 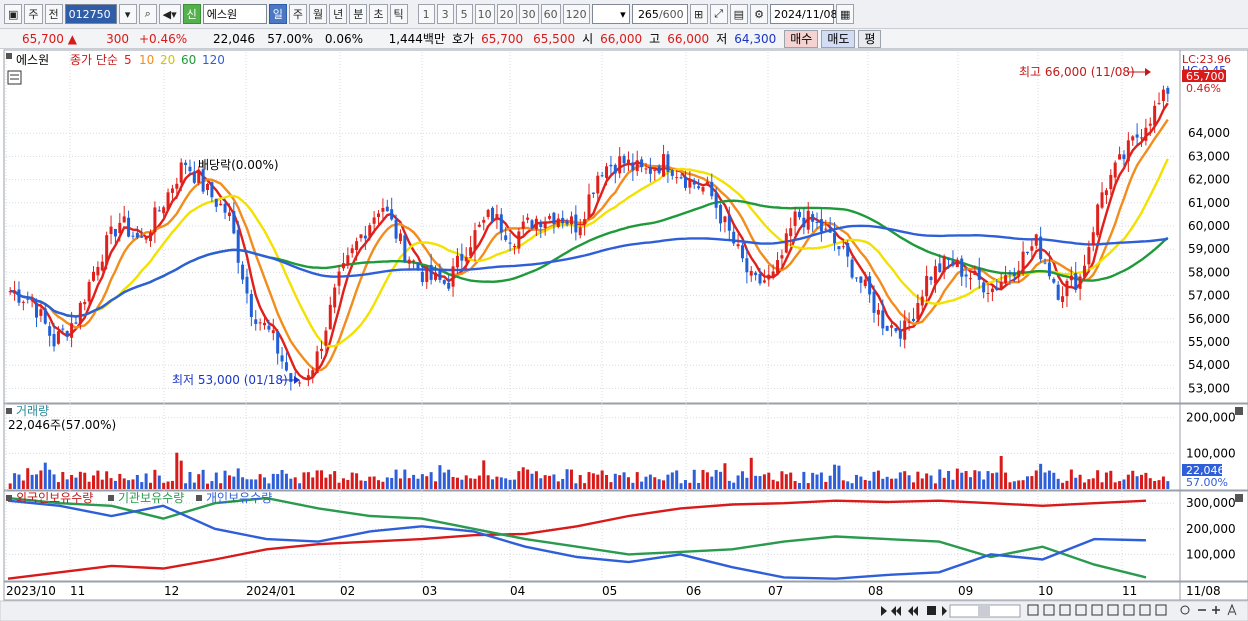 I want to click on scroll-thumb, so click(x=984, y=611).